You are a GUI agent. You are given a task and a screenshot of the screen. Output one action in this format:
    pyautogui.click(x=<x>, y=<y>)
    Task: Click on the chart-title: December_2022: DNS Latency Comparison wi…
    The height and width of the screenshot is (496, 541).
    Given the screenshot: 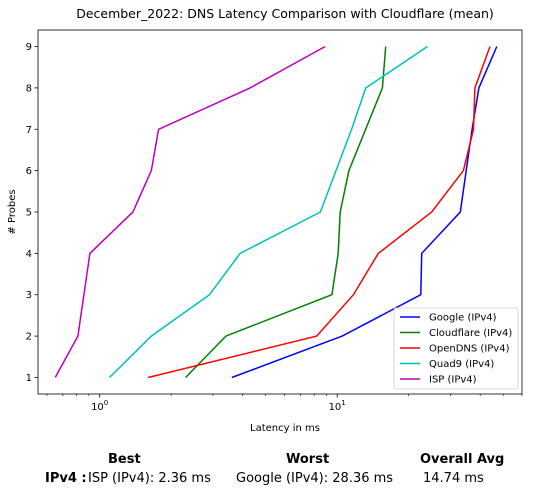 What is the action you would take?
    pyautogui.click(x=285, y=13)
    